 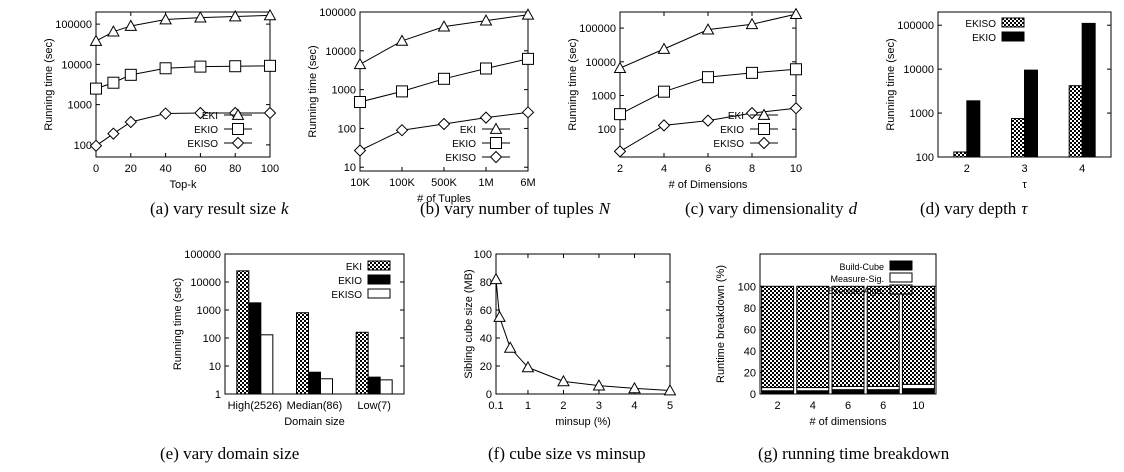 What do you see at coordinates (315, 406) in the screenshot?
I see `x-tick-label: Median(86)` at bounding box center [315, 406].